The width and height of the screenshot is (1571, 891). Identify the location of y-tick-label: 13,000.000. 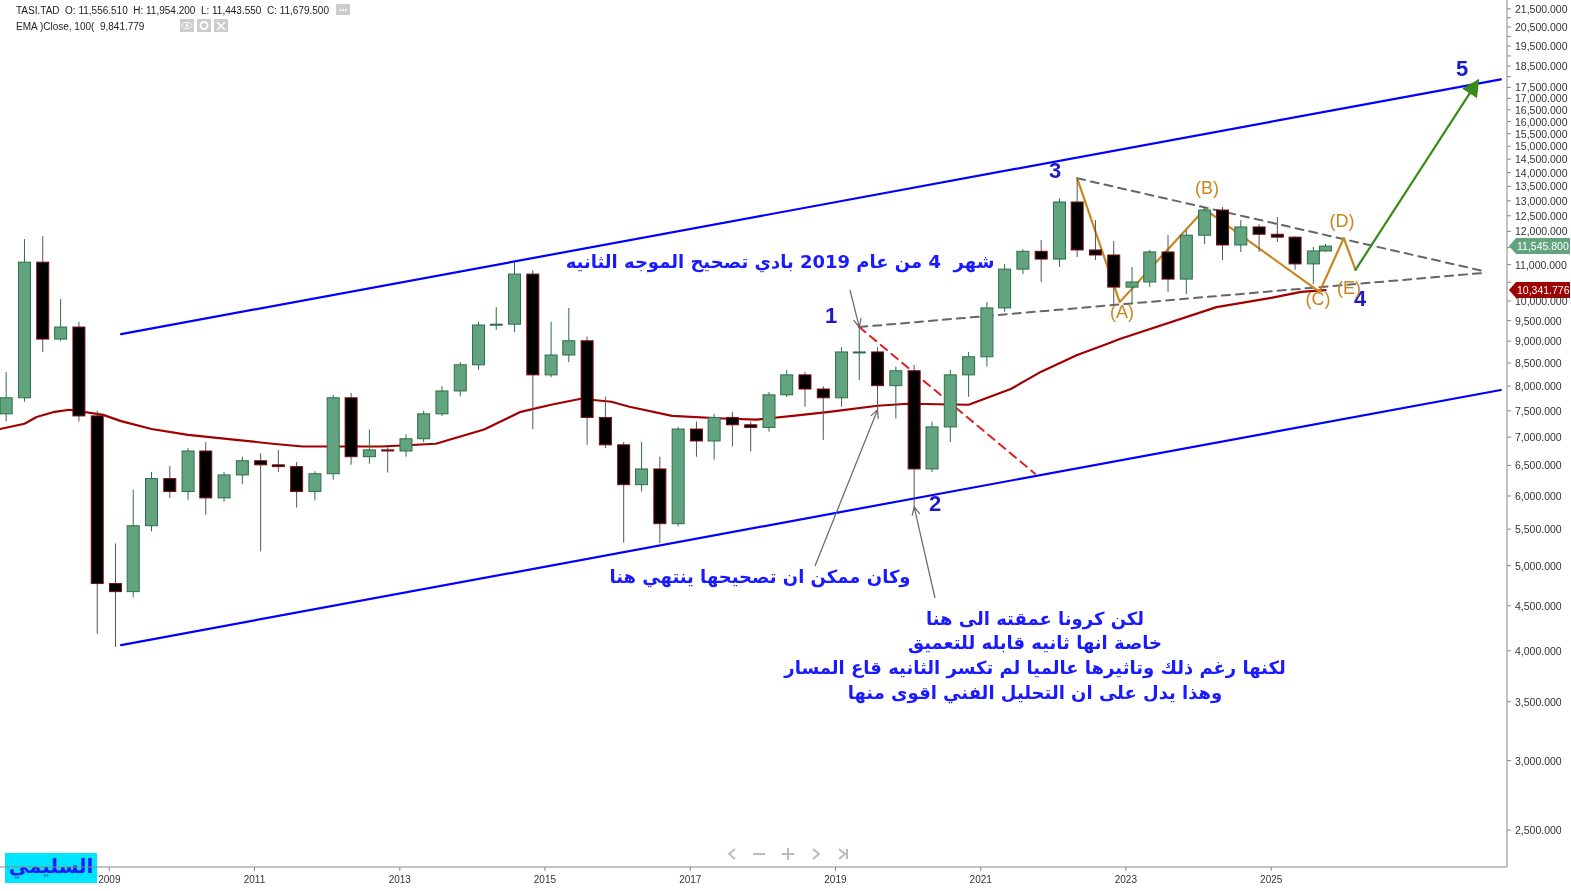
(1541, 200).